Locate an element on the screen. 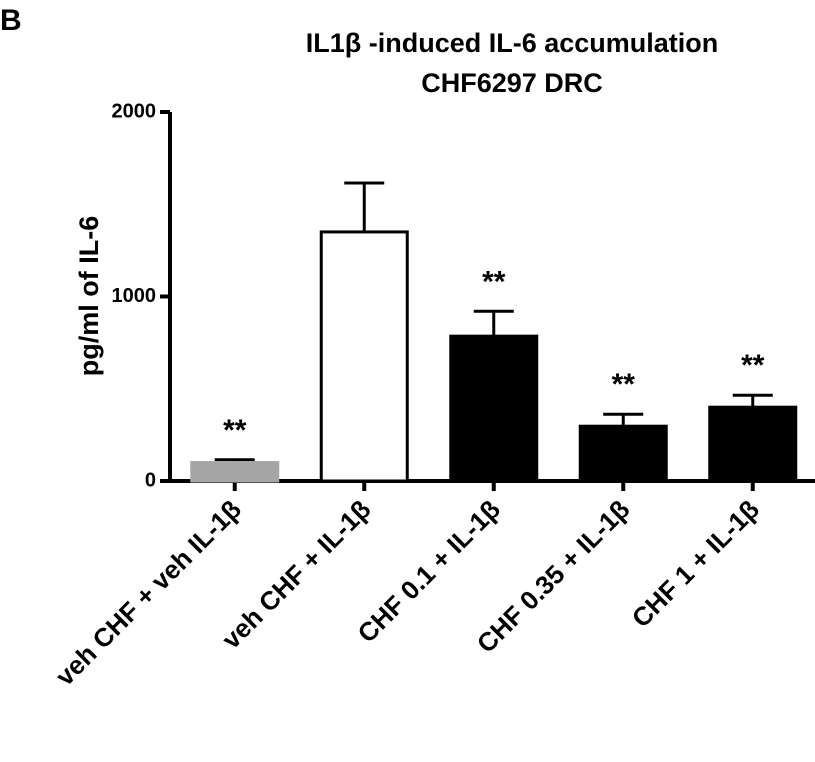 This screenshot has width=815, height=762. y-tick-label: 0 is located at coordinates (150, 480).